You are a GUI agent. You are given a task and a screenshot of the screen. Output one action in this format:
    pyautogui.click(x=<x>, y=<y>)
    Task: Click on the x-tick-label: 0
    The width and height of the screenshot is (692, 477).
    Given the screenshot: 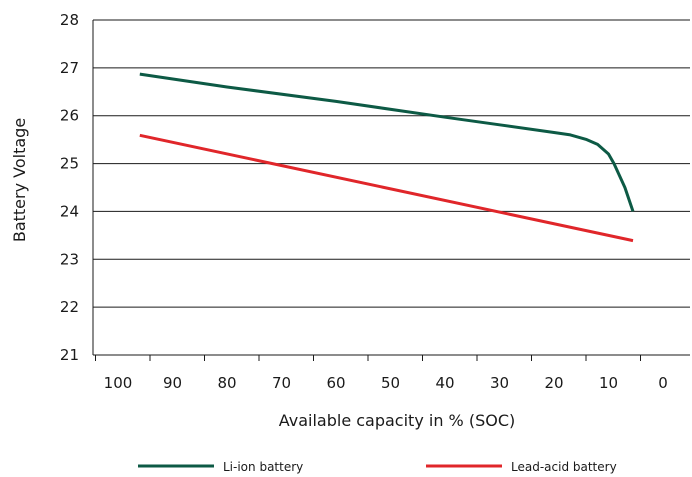 What is the action you would take?
    pyautogui.click(x=663, y=383)
    